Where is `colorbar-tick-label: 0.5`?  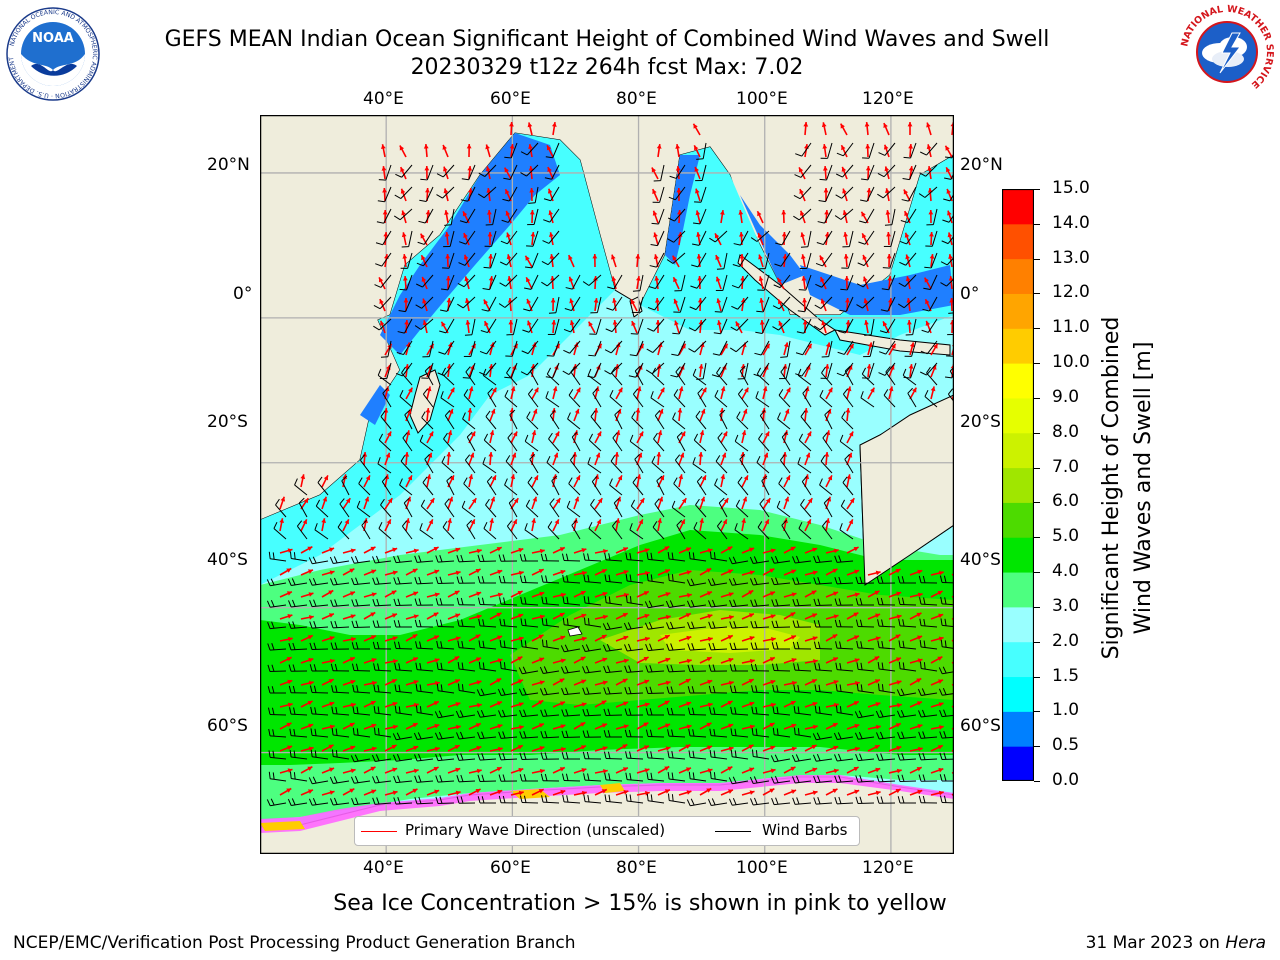 colorbar-tick-label: 0.5 is located at coordinates (1066, 745).